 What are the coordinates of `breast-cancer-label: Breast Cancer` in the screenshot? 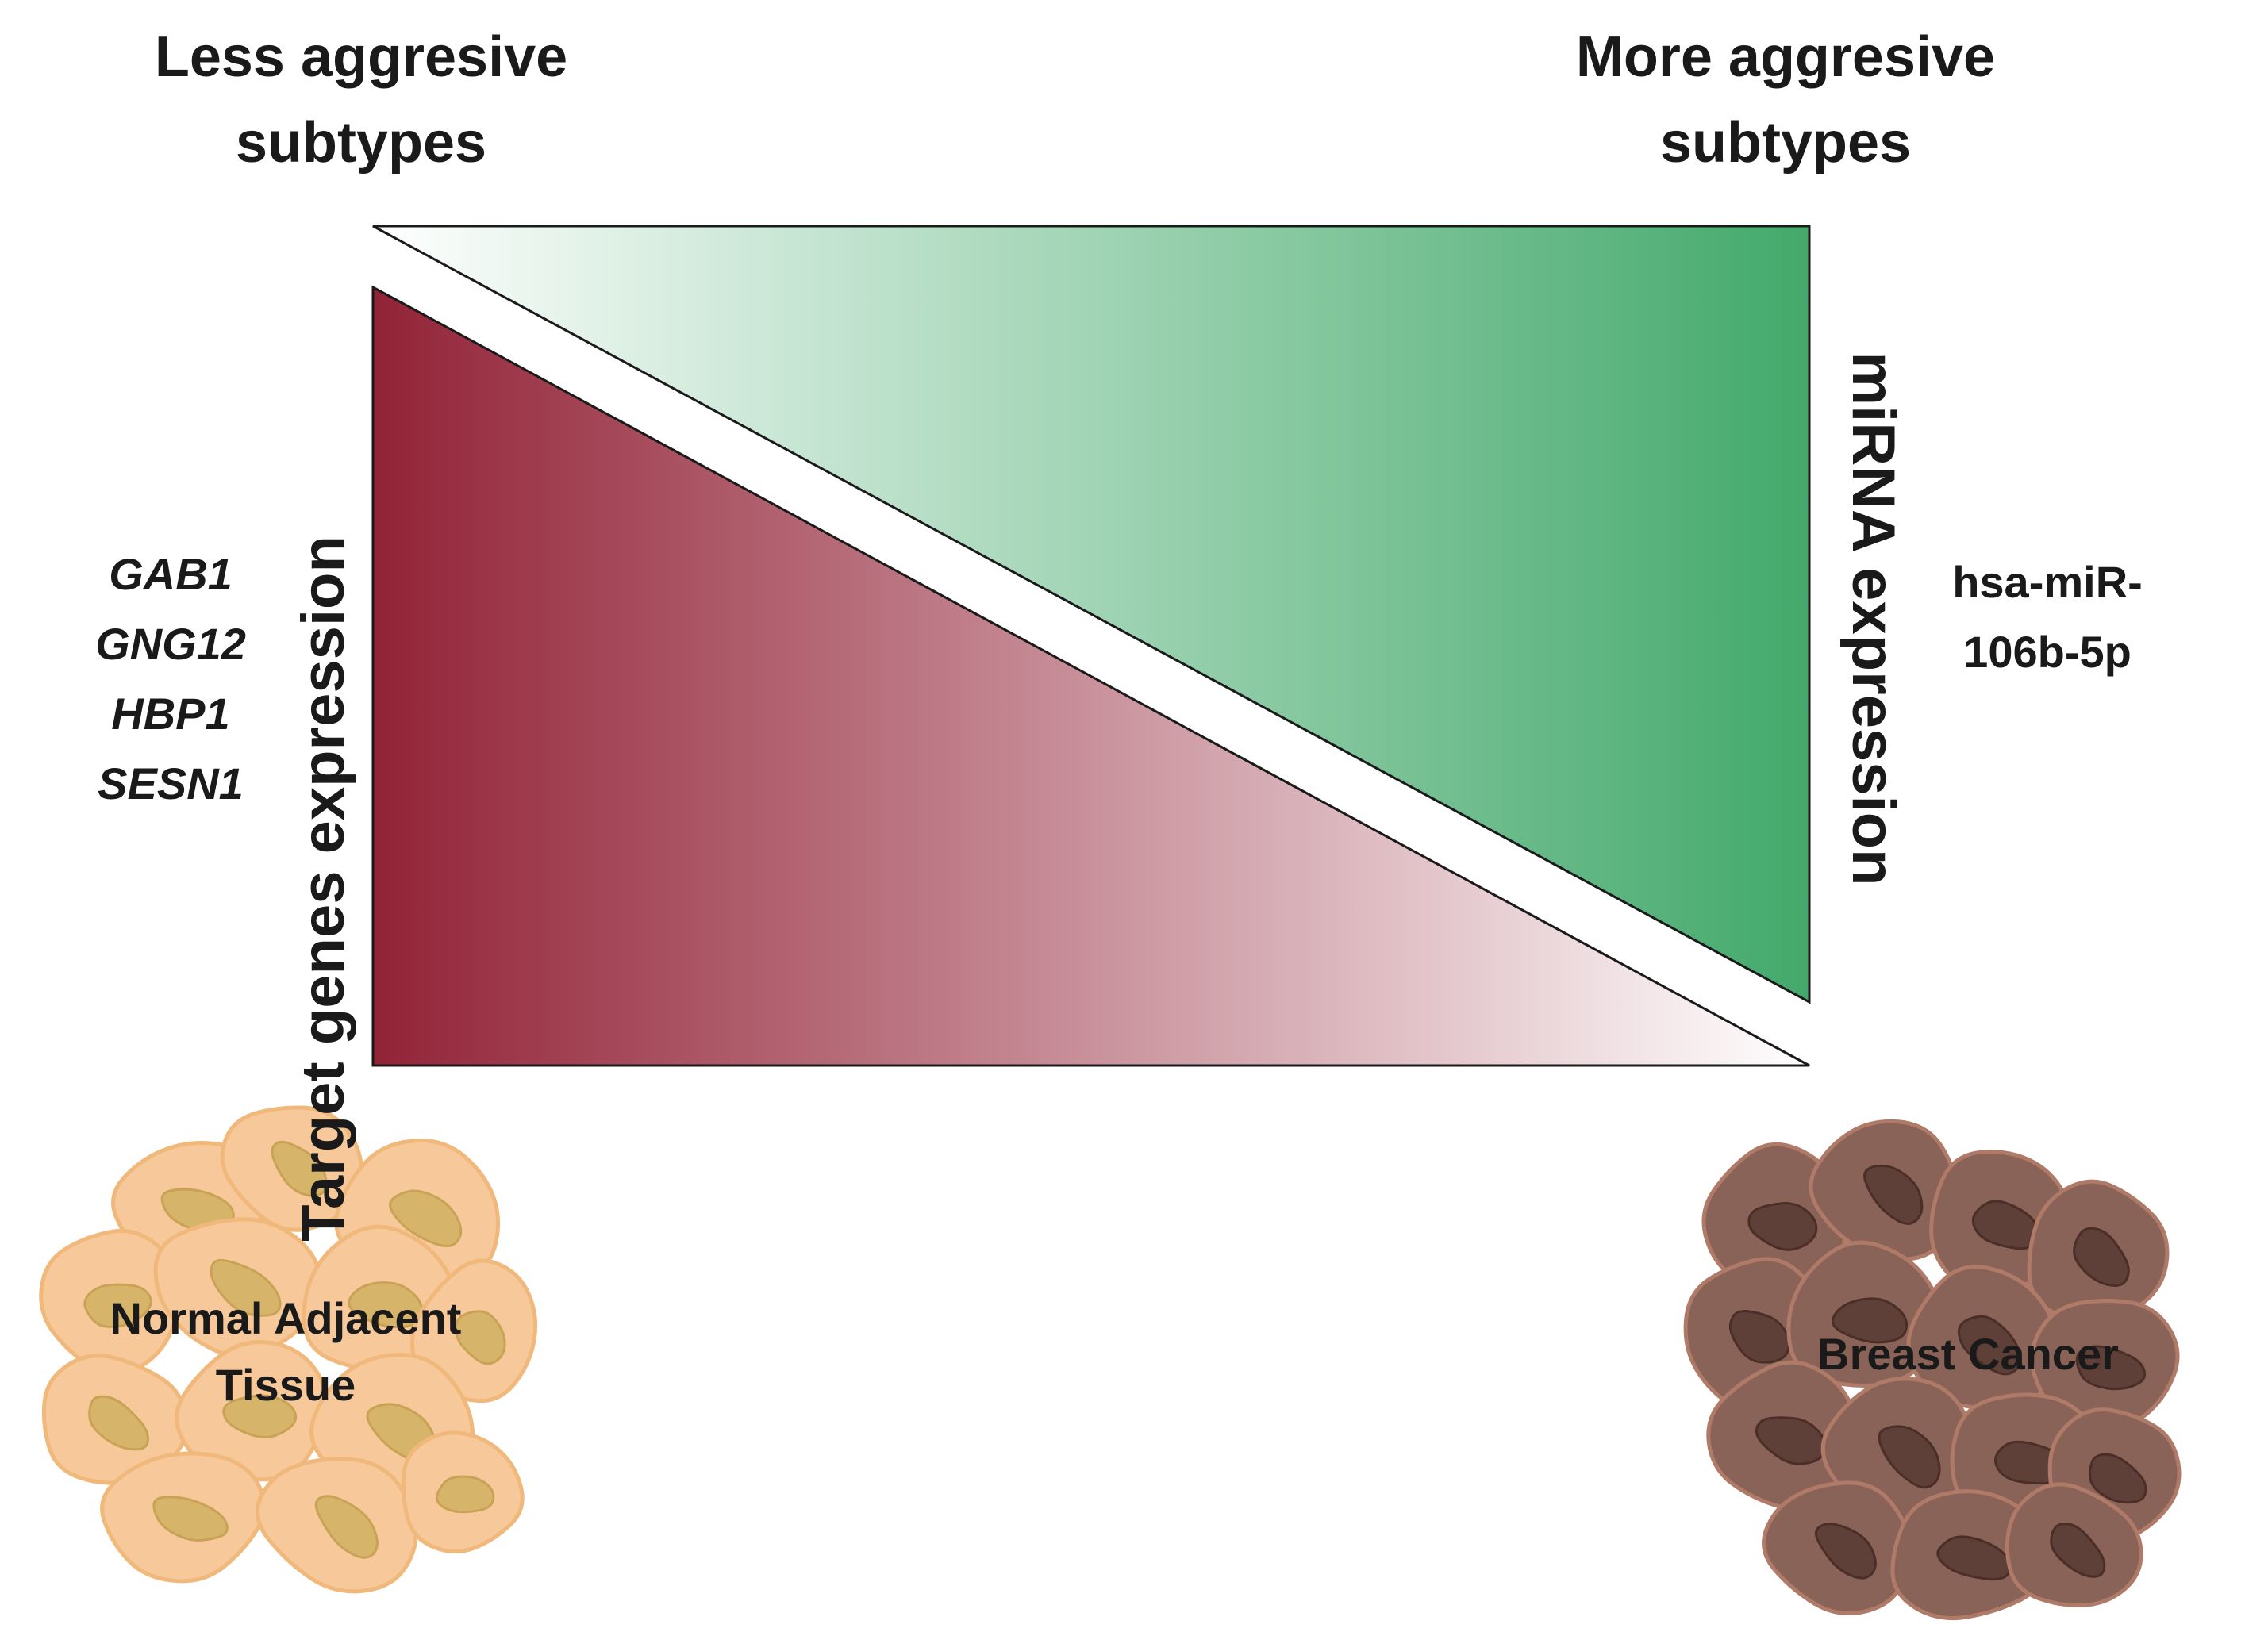 It's located at (1968, 1354).